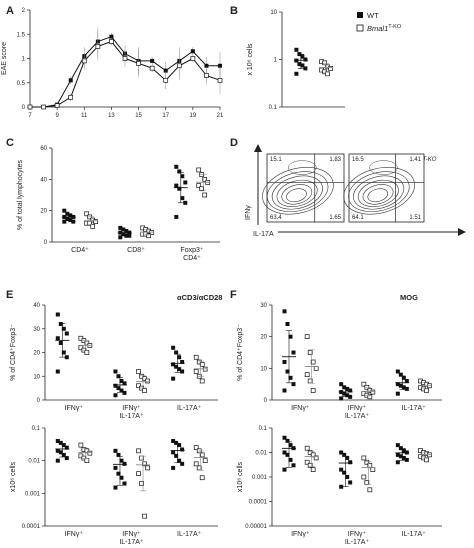  I want to click on y-tick-label: 20, so click(36, 354).